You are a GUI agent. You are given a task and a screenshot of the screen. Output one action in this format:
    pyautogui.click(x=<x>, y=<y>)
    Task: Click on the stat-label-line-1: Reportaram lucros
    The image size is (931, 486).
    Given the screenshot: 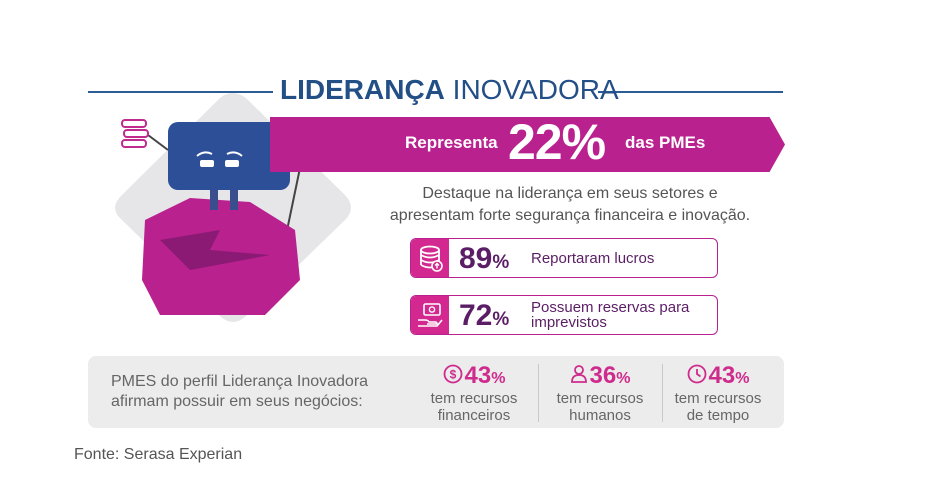 What is the action you would take?
    pyautogui.click(x=593, y=258)
    